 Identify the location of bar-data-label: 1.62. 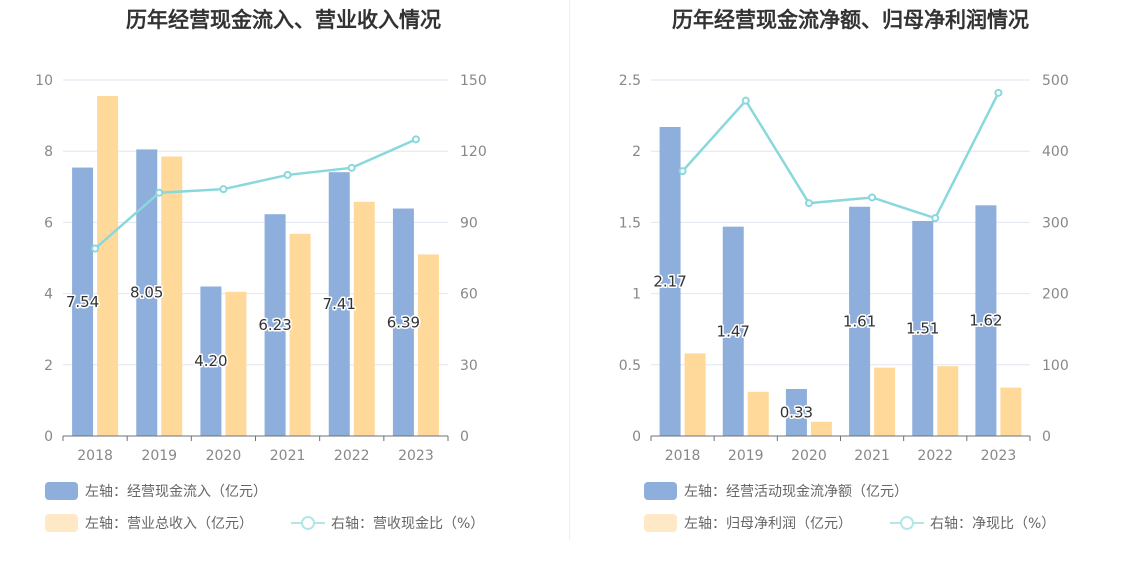
(985, 321).